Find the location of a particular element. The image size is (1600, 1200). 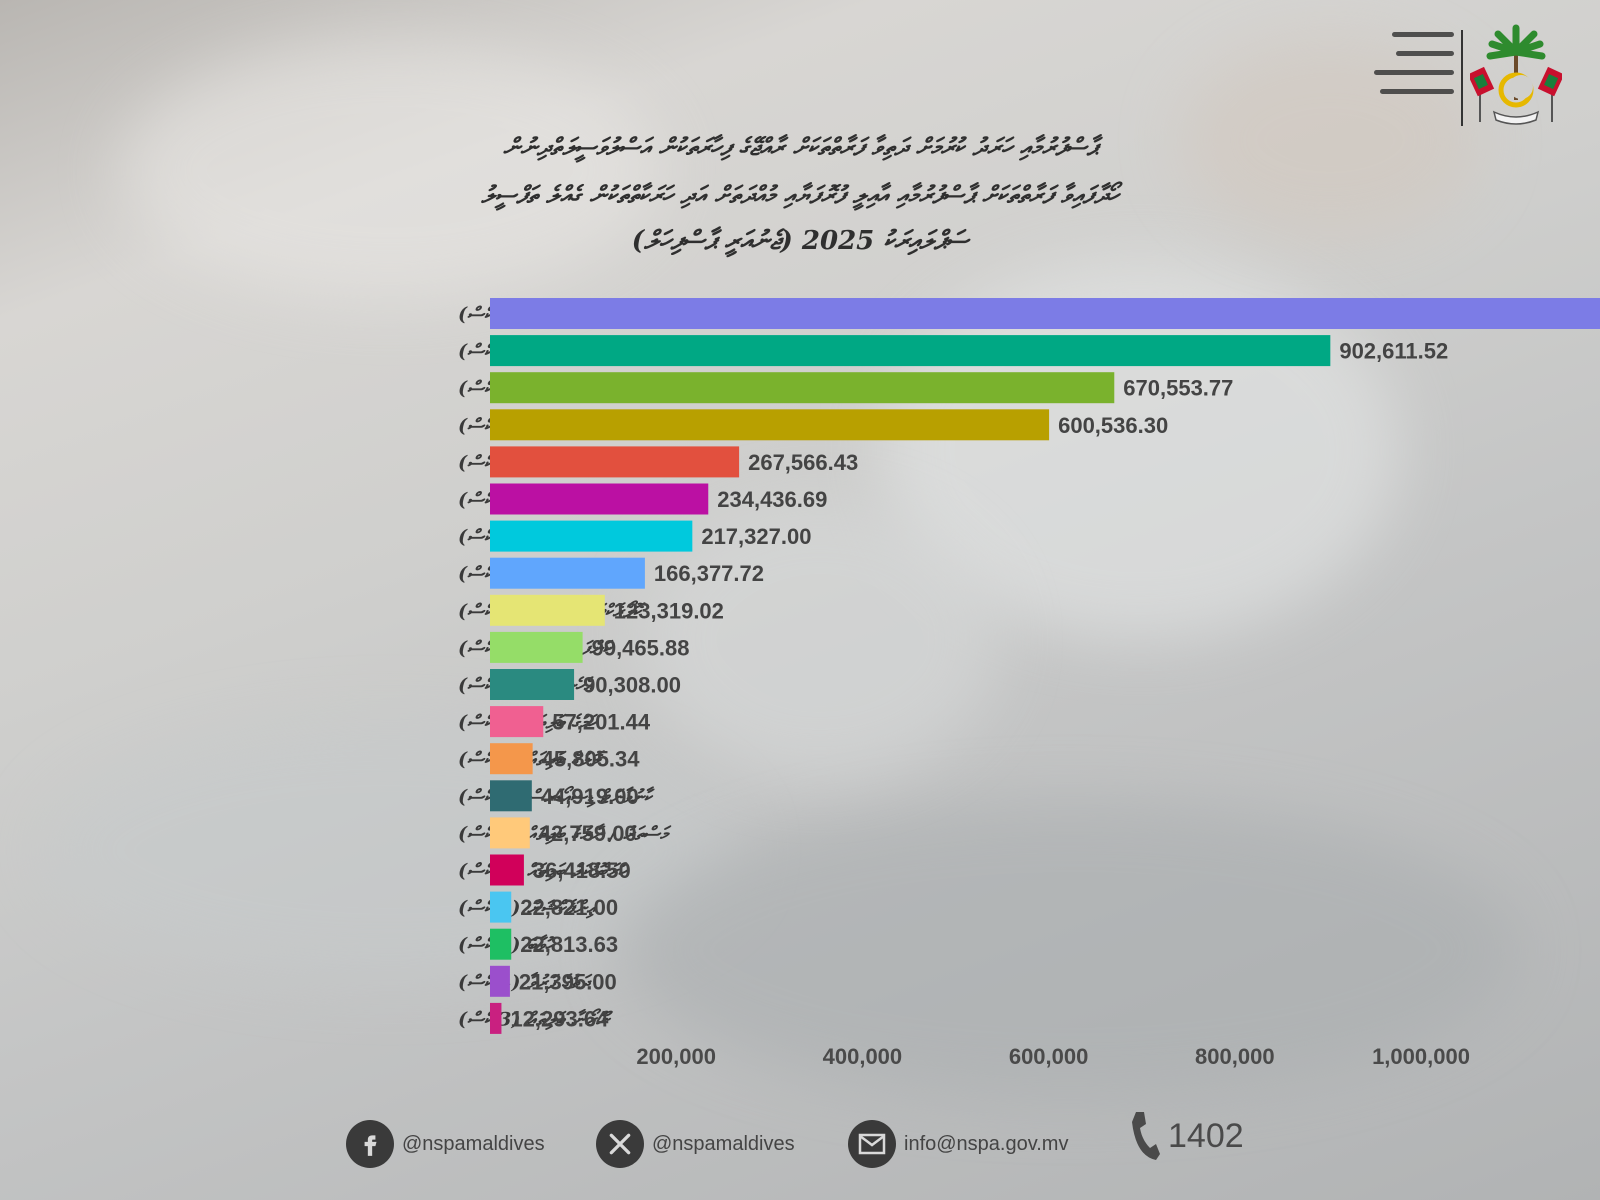

facebook-link: @nspamaldives is located at coordinates (445, 1144).